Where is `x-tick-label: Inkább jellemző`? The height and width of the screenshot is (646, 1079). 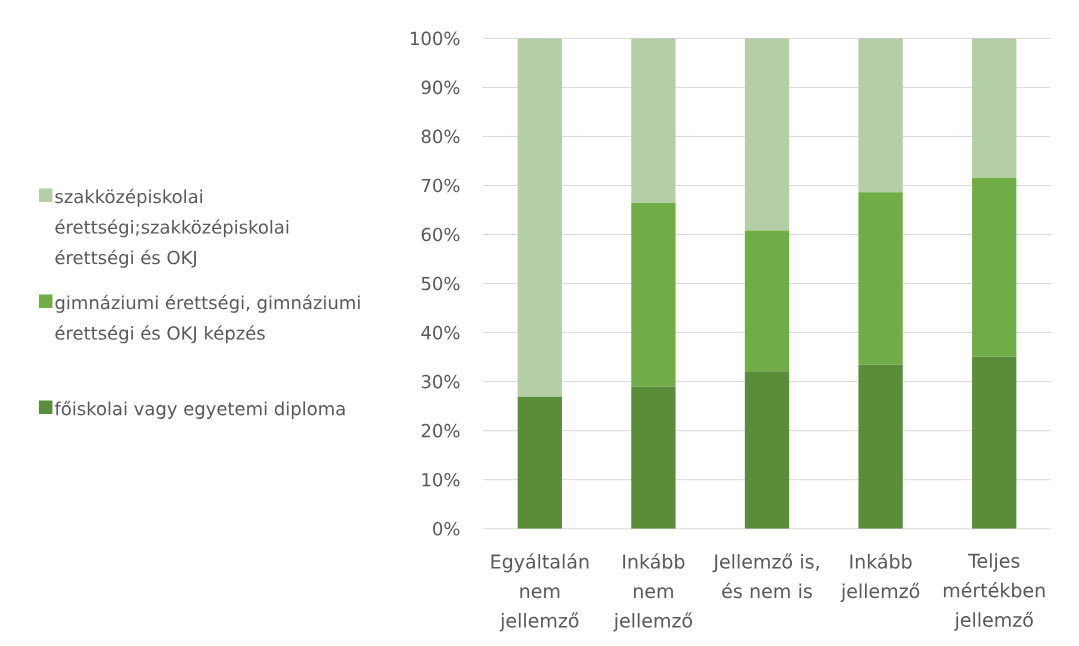
x-tick-label: Inkább jellemző is located at coordinates (880, 577).